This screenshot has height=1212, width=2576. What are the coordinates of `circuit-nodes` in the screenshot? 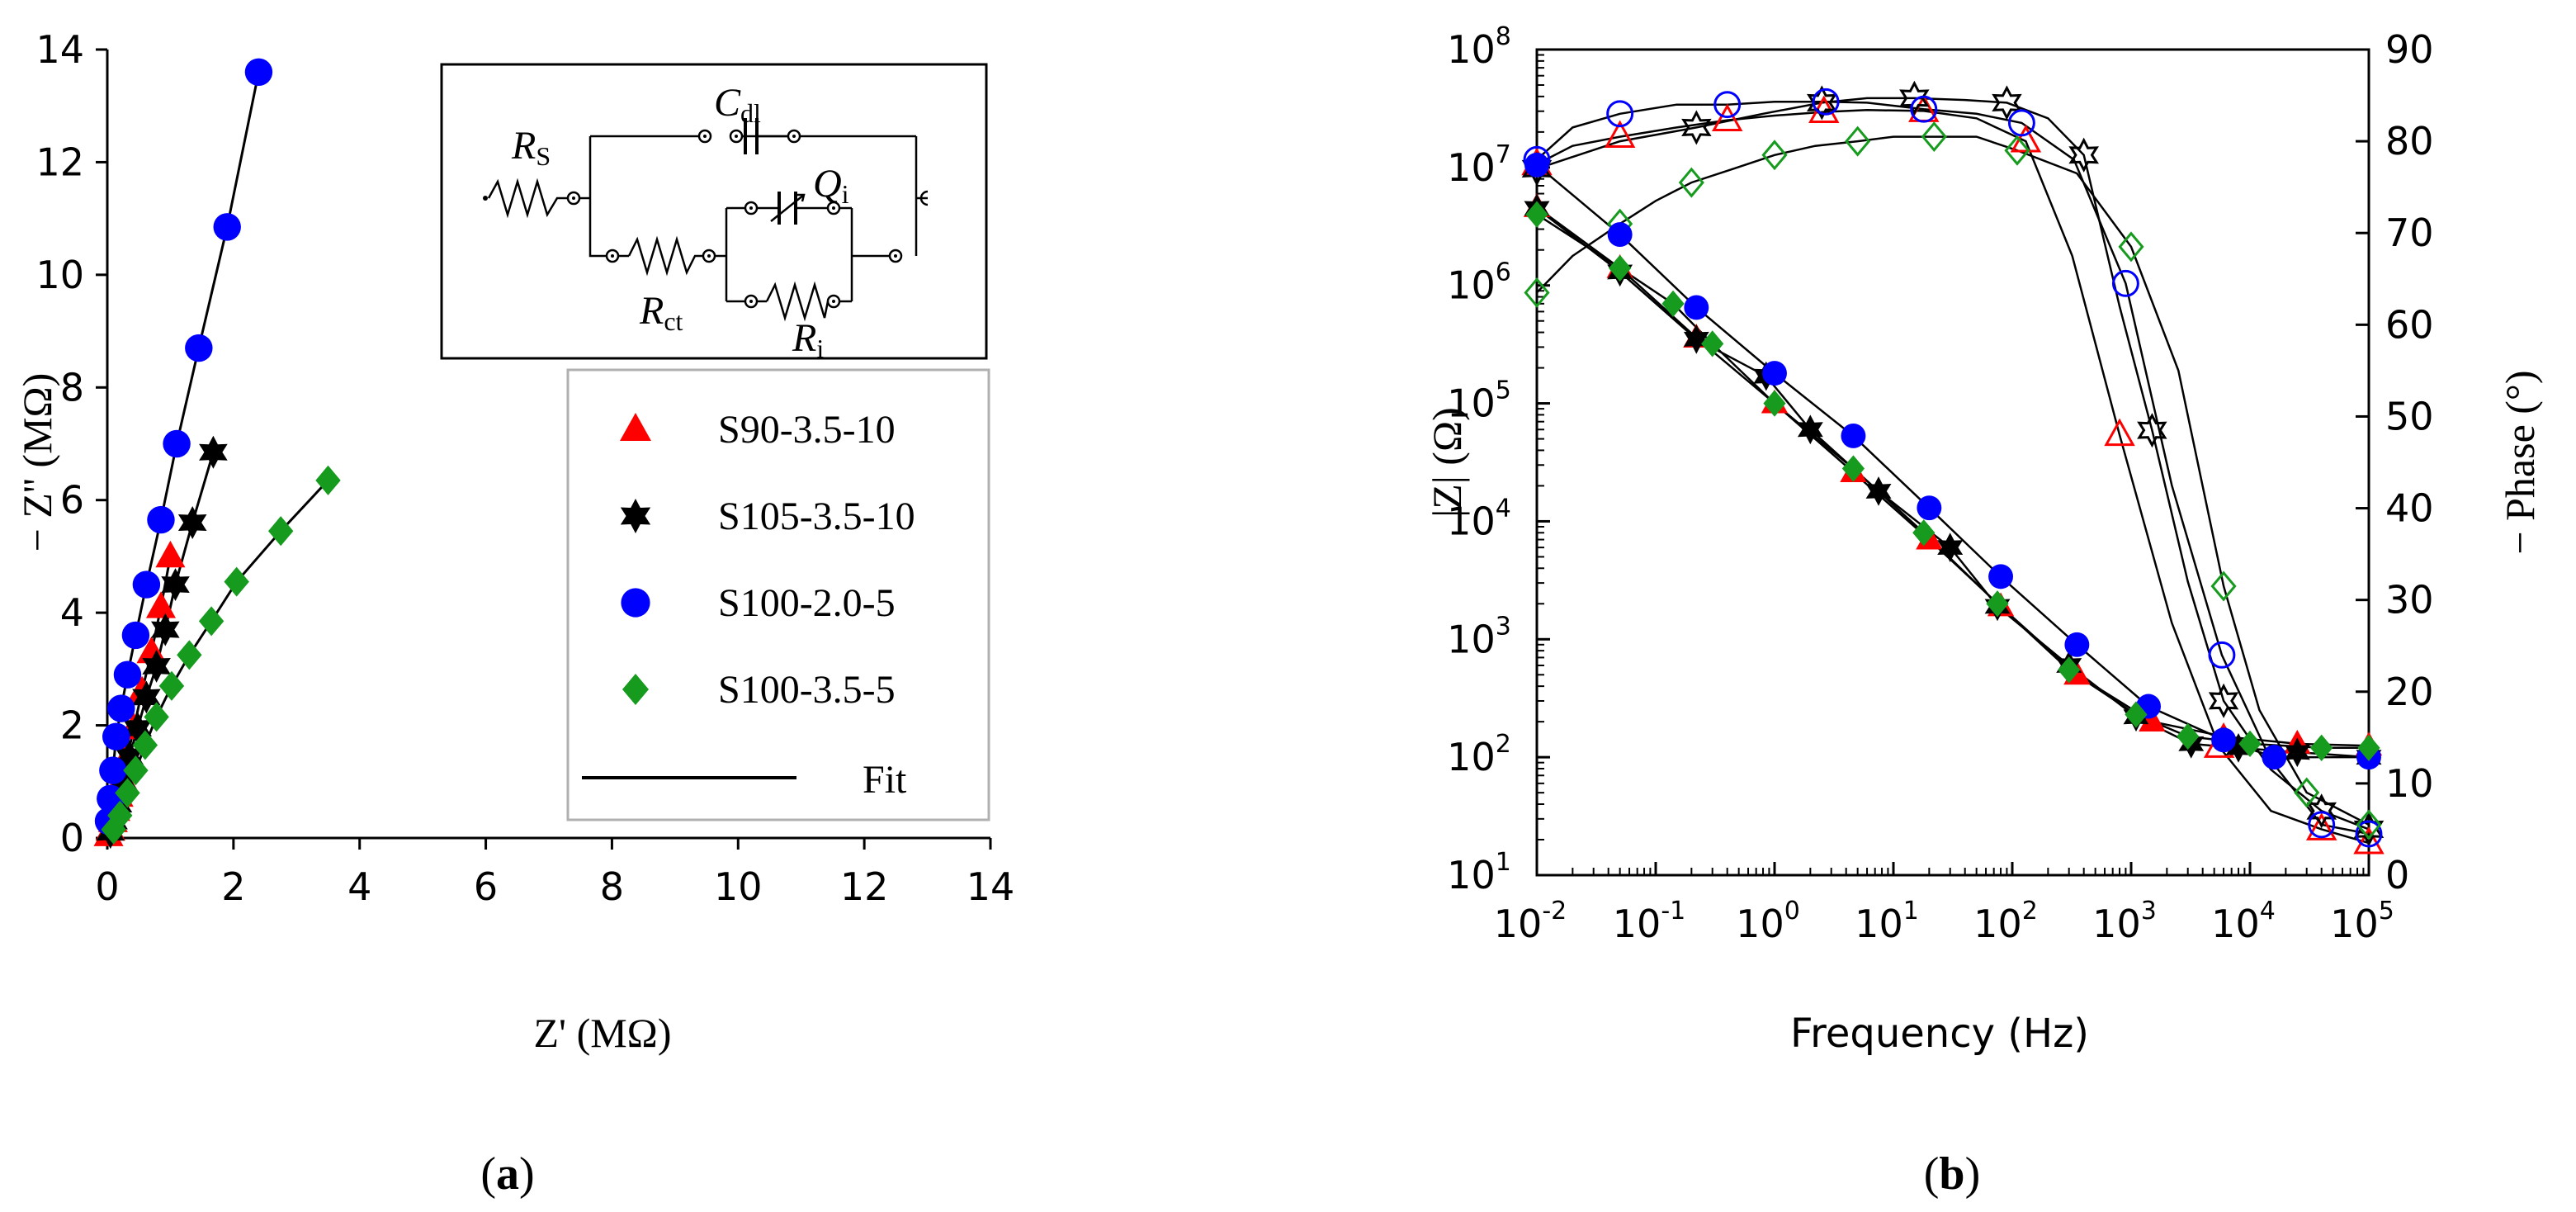 It's located at (734, 219).